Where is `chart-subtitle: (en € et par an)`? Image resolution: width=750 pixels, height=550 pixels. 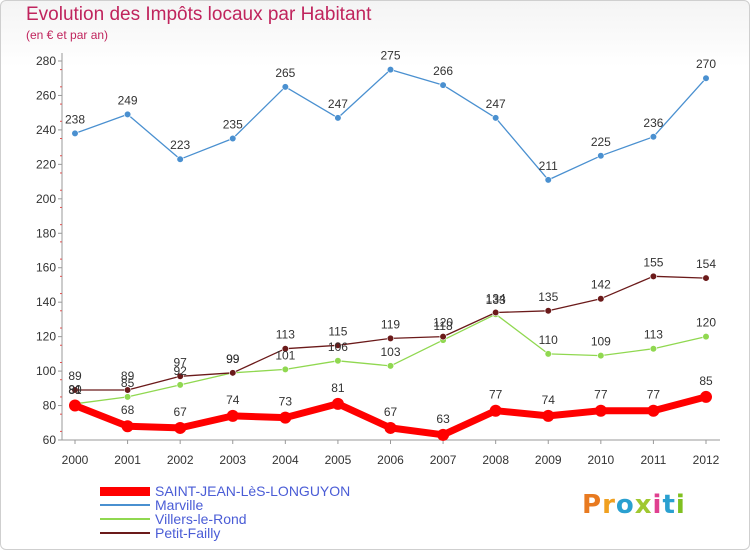 chart-subtitle: (en € et par an) is located at coordinates (67, 35).